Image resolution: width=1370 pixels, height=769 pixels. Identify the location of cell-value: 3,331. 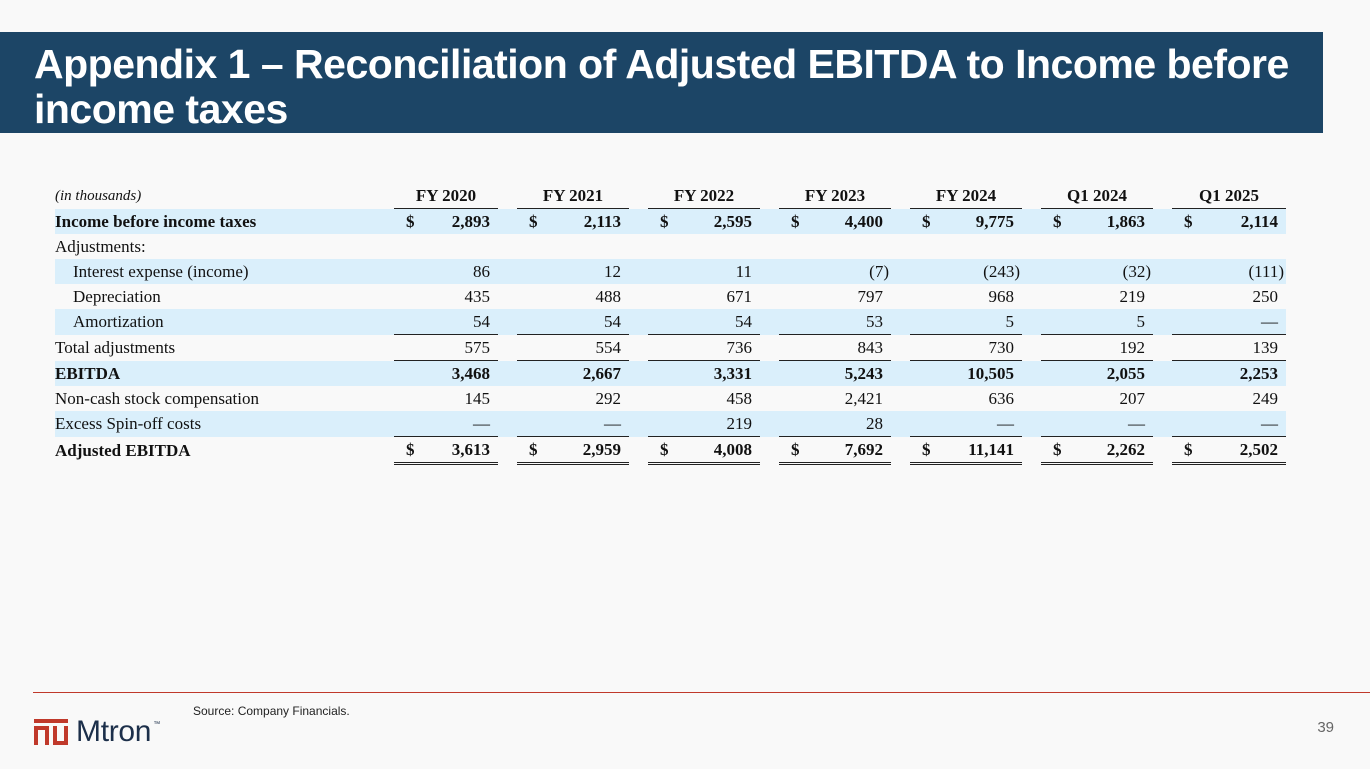
(732, 373).